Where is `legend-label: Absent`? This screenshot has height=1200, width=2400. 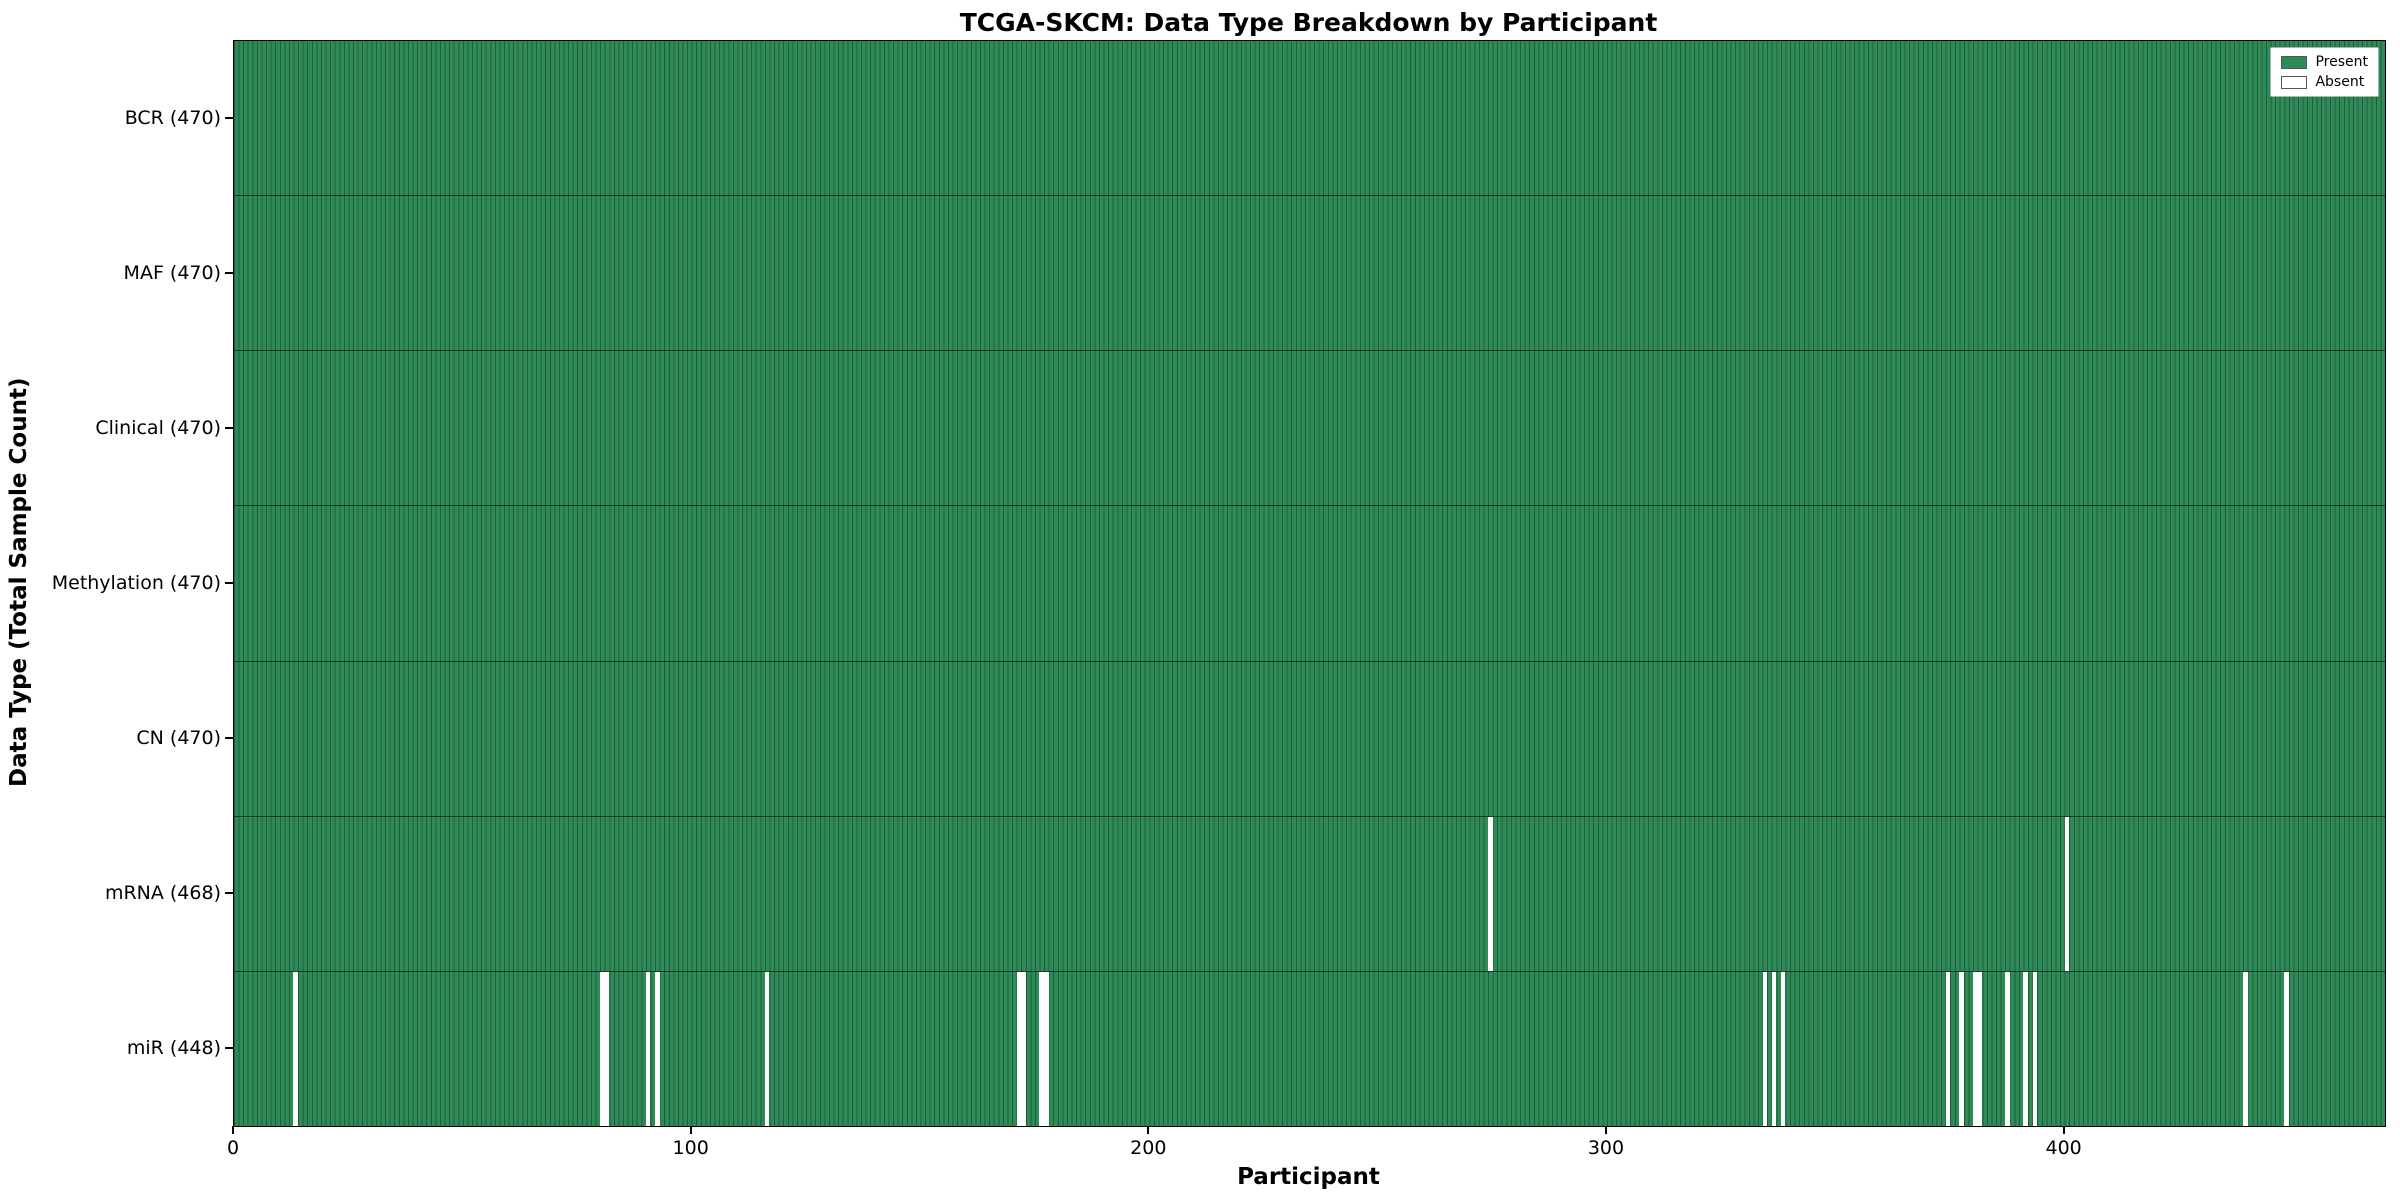
legend-label: Absent is located at coordinates (2340, 82).